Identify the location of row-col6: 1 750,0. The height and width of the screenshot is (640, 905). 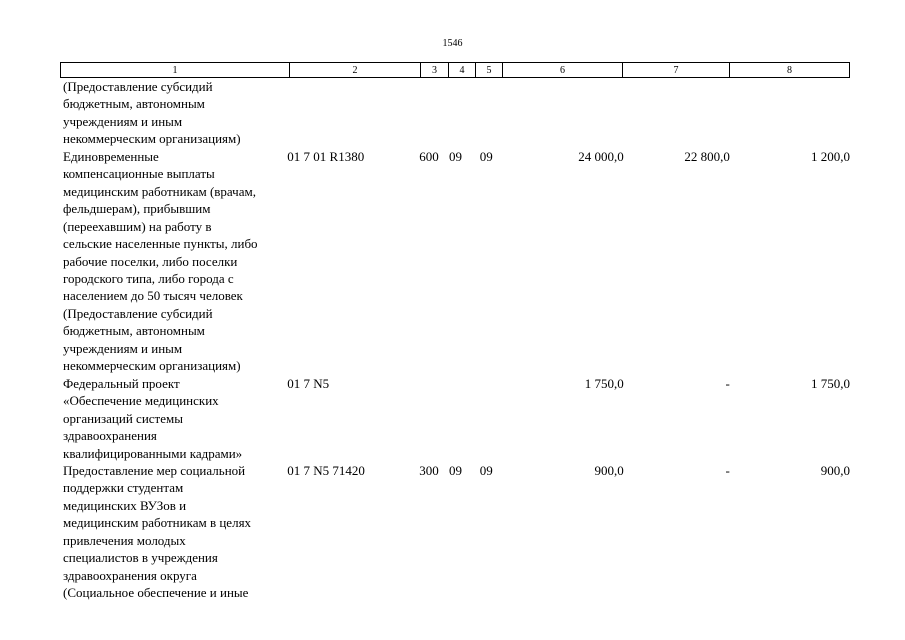
(604, 383).